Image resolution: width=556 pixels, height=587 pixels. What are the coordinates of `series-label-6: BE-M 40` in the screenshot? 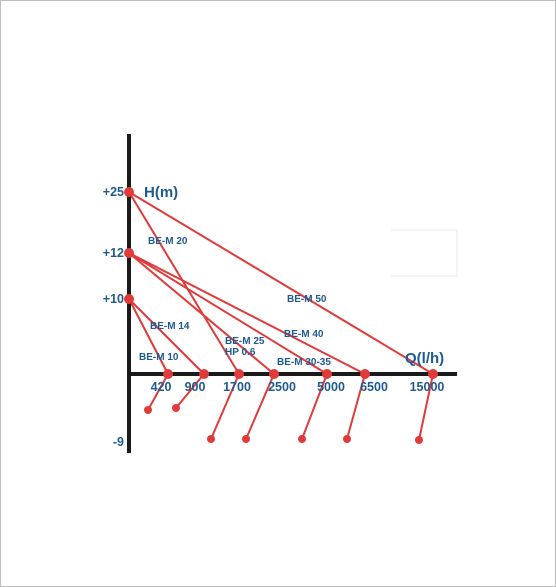 It's located at (304, 334).